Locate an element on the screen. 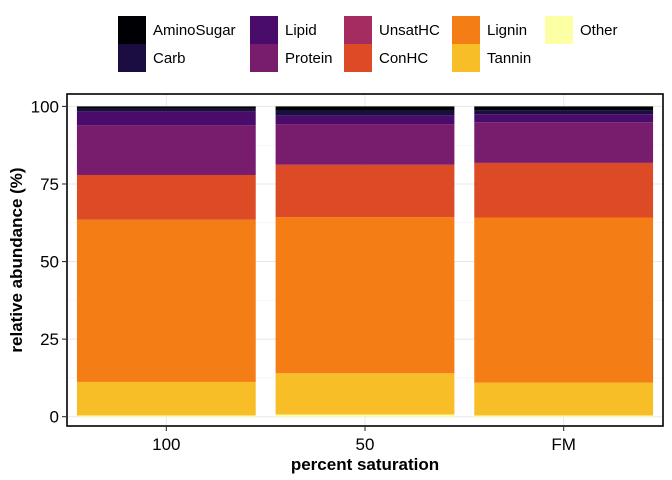 The width and height of the screenshot is (672, 480). x-axis: 100 50 FM is located at coordinates (364, 440).